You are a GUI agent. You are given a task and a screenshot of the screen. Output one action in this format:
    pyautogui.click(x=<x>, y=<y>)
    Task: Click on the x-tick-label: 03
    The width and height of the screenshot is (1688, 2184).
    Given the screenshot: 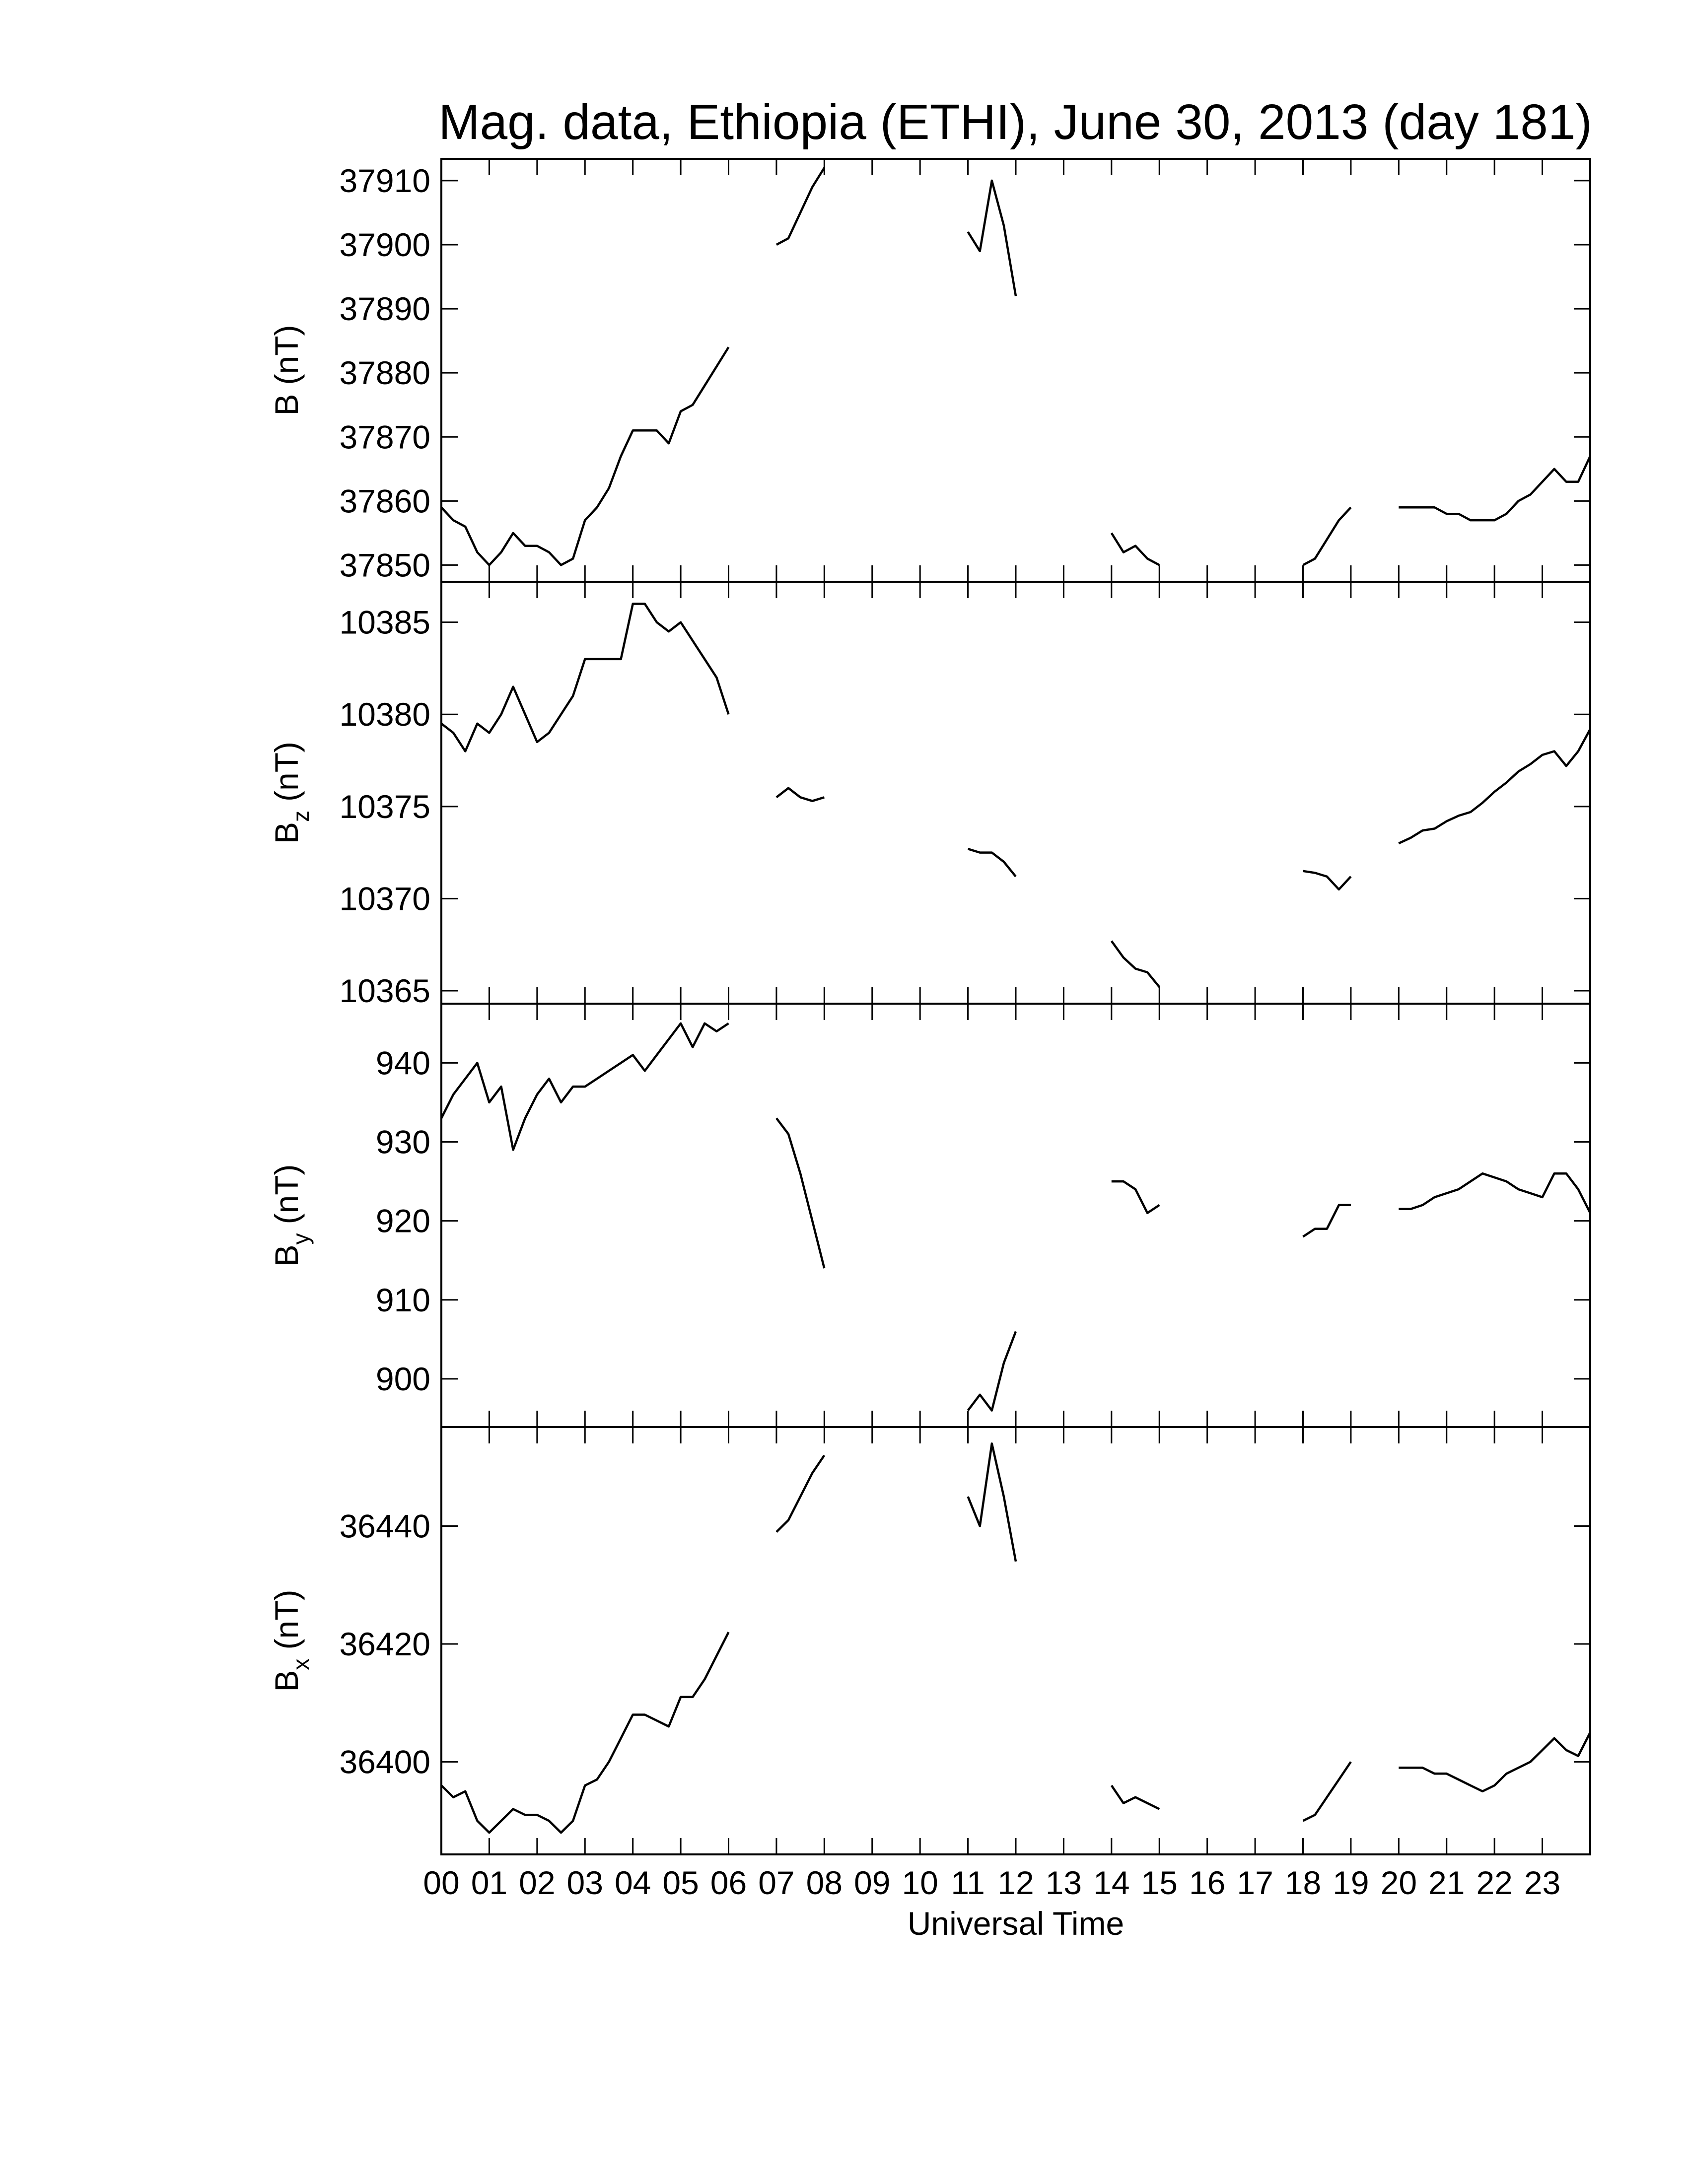 What is the action you would take?
    pyautogui.click(x=585, y=1882)
    